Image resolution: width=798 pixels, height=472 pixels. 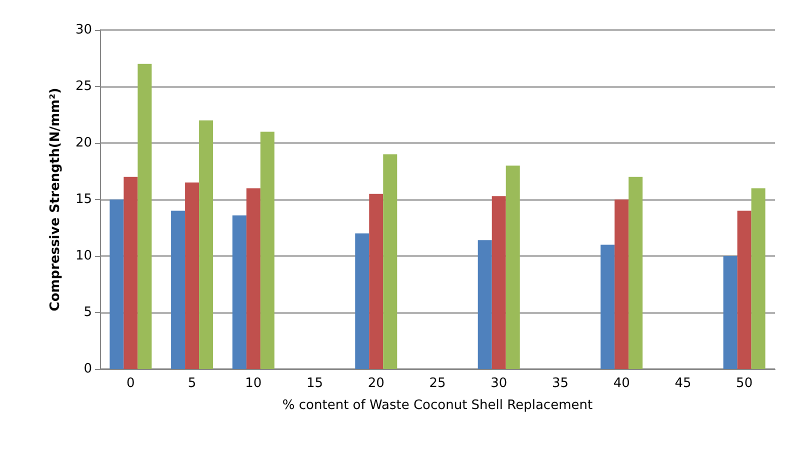 I want to click on y-tick-label: 10, so click(x=83, y=256).